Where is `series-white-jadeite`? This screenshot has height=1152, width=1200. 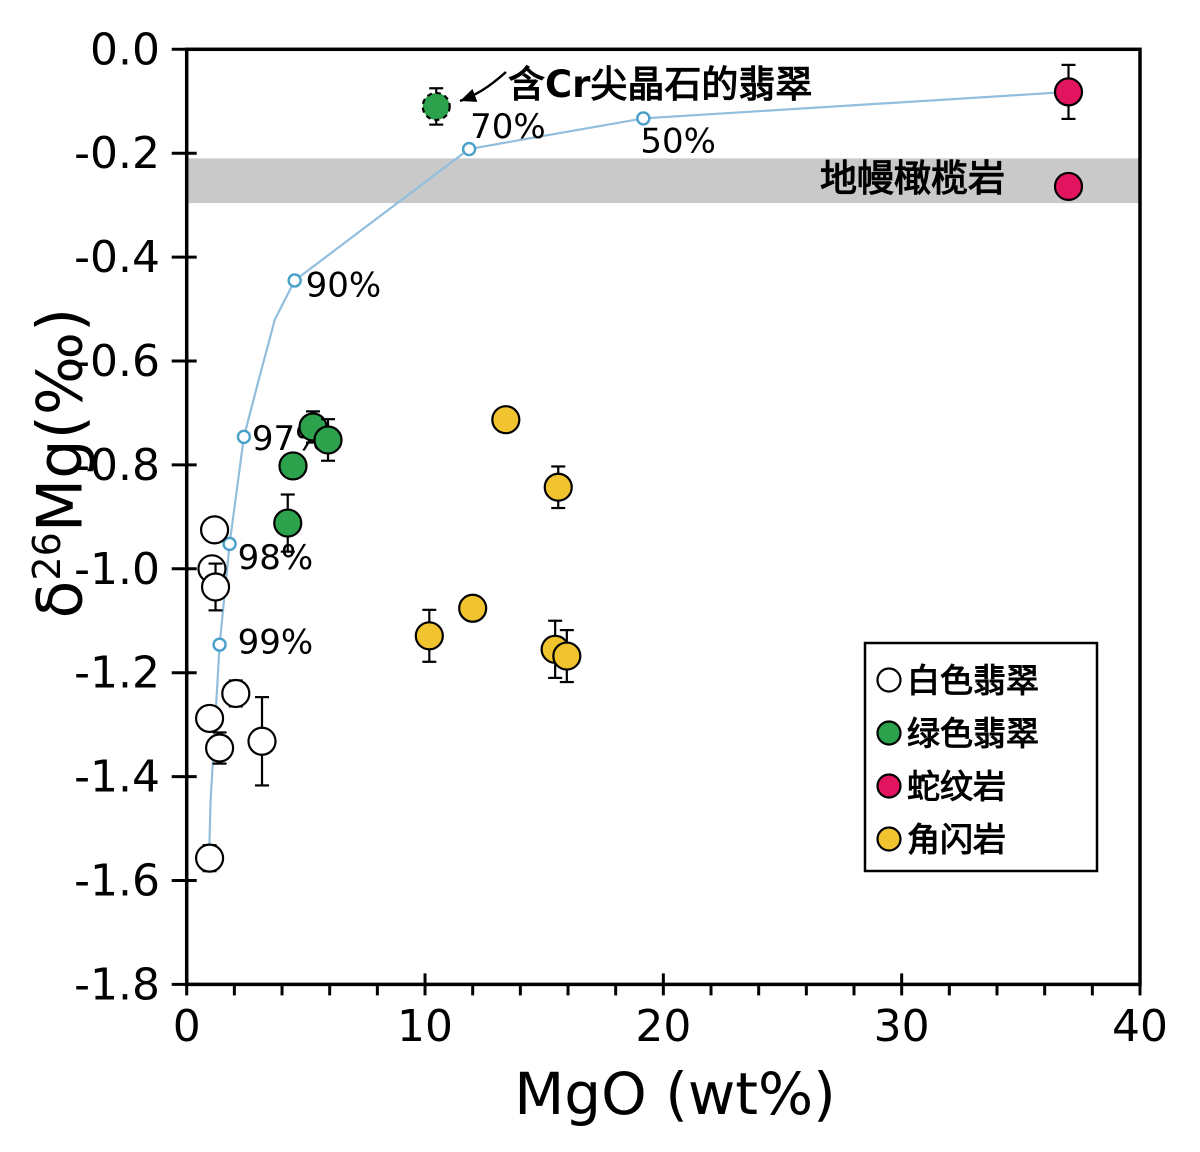
series-white-jadeite is located at coordinates (235, 694).